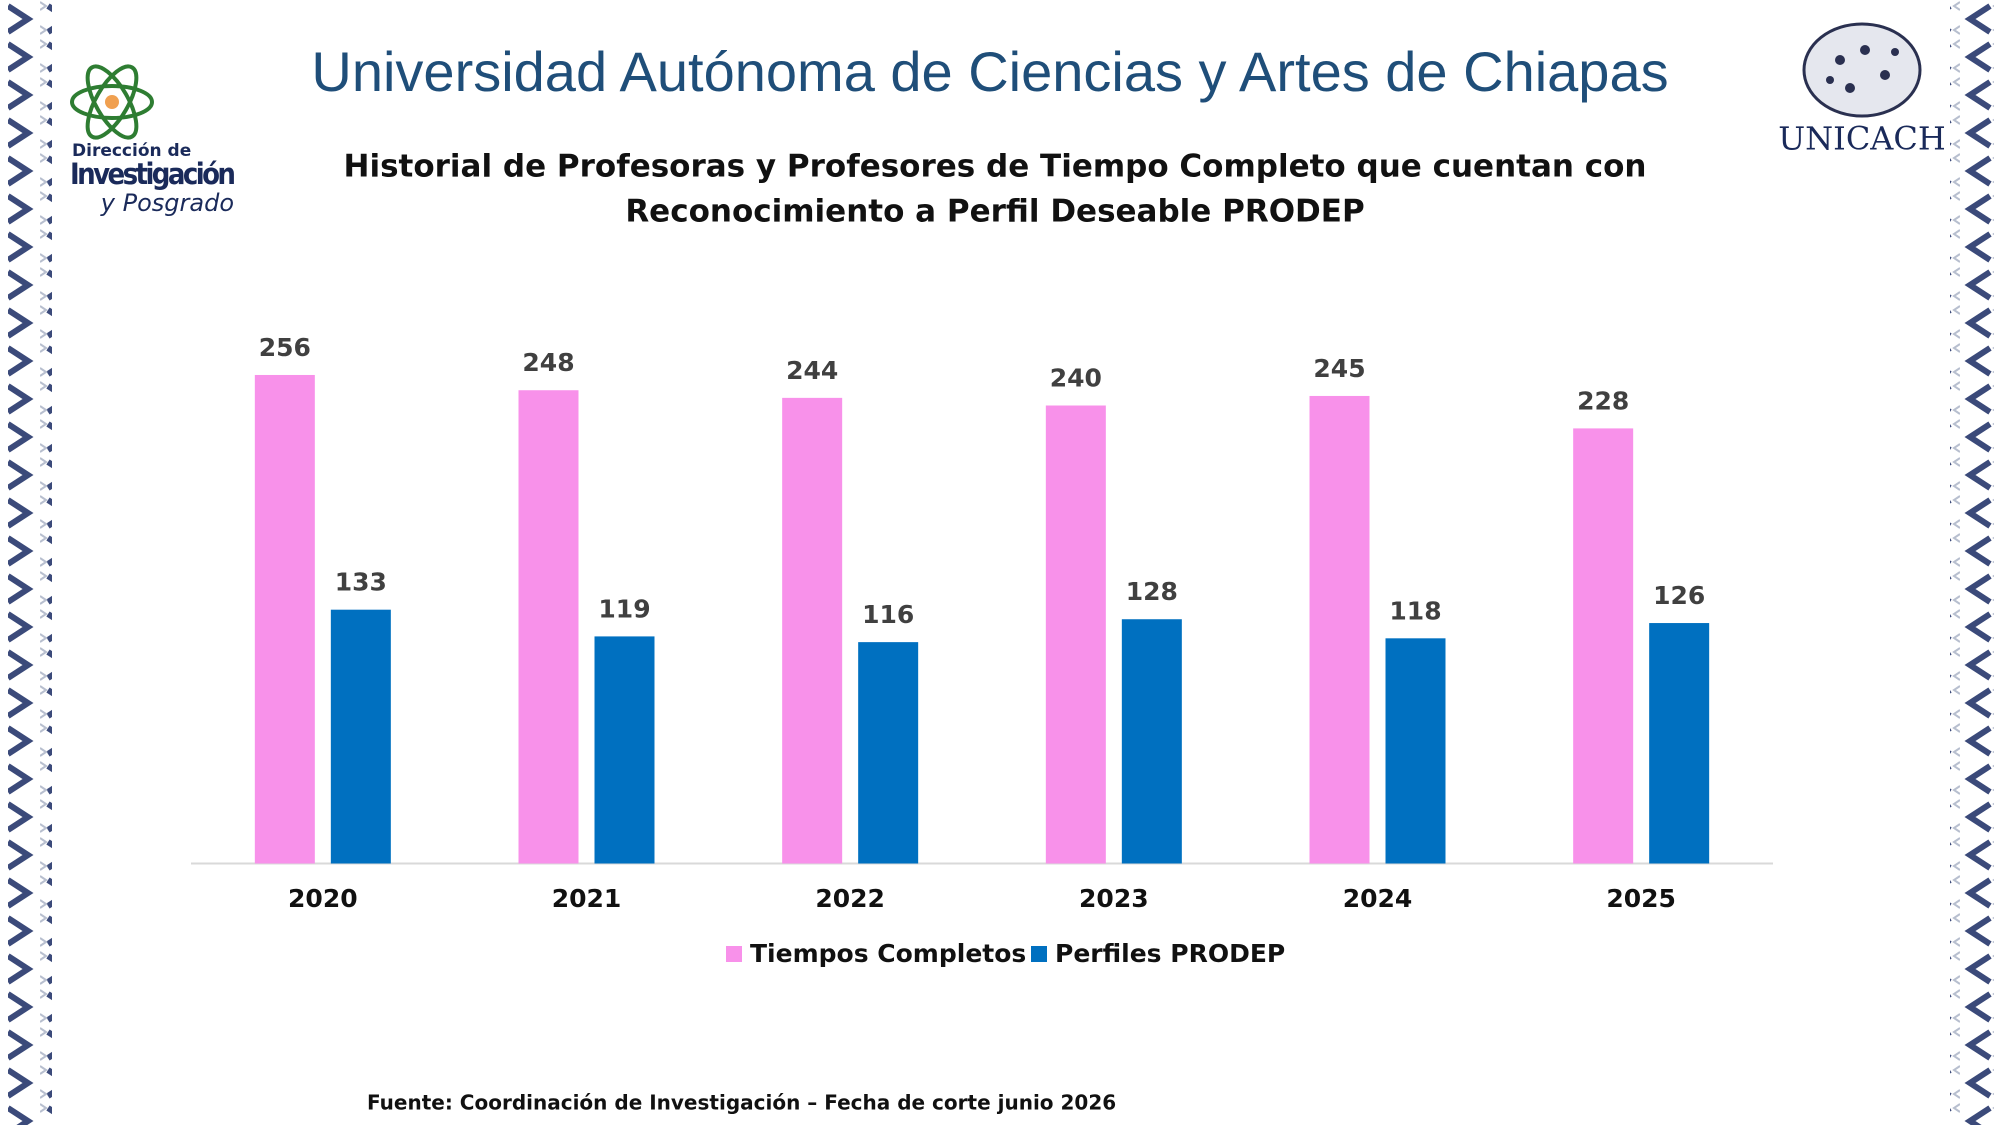  I want to click on right-border, so click(1972, 562).